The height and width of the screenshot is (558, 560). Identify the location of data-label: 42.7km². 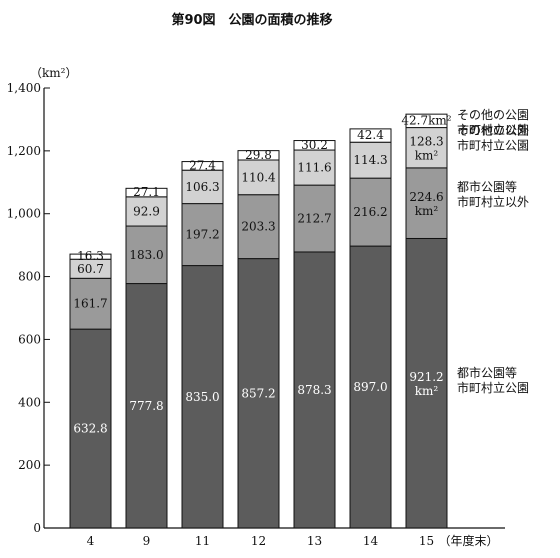
(426, 120).